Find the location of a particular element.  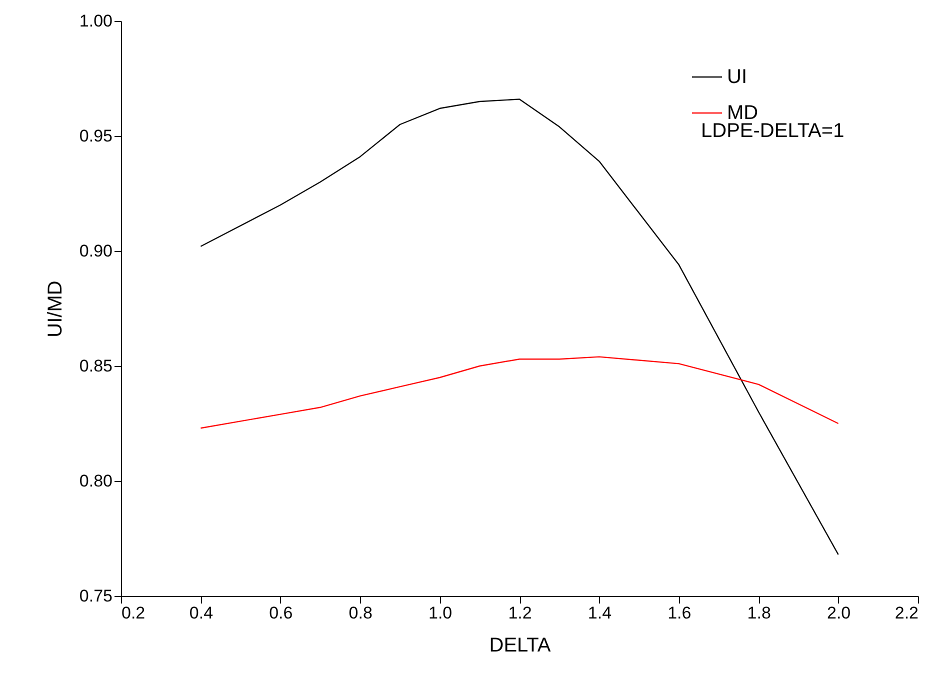

x-tick-label: 1.8 is located at coordinates (759, 613).